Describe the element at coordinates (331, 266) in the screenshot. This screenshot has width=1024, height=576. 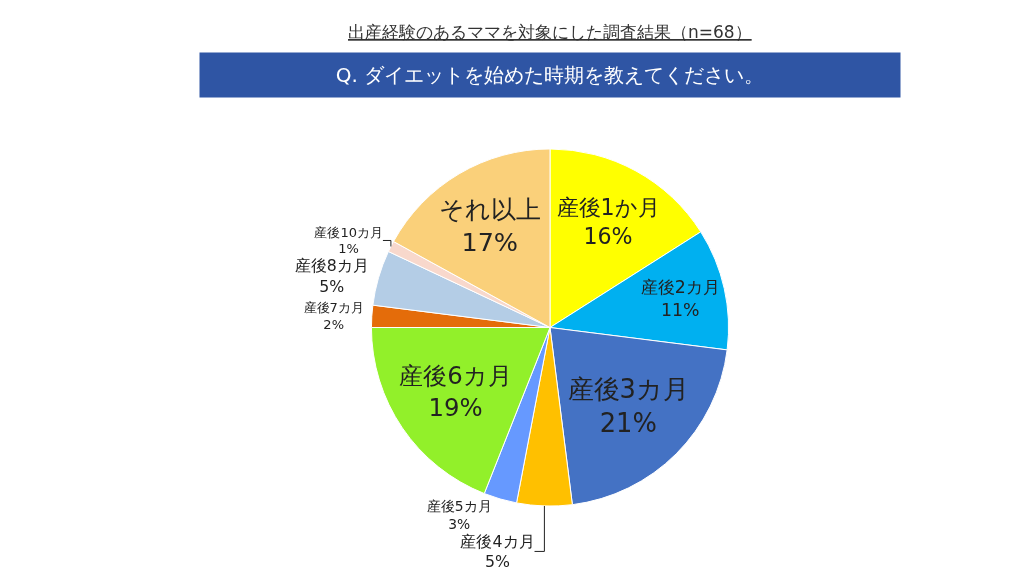
I see `slice-label: 産後8カ月` at that location.